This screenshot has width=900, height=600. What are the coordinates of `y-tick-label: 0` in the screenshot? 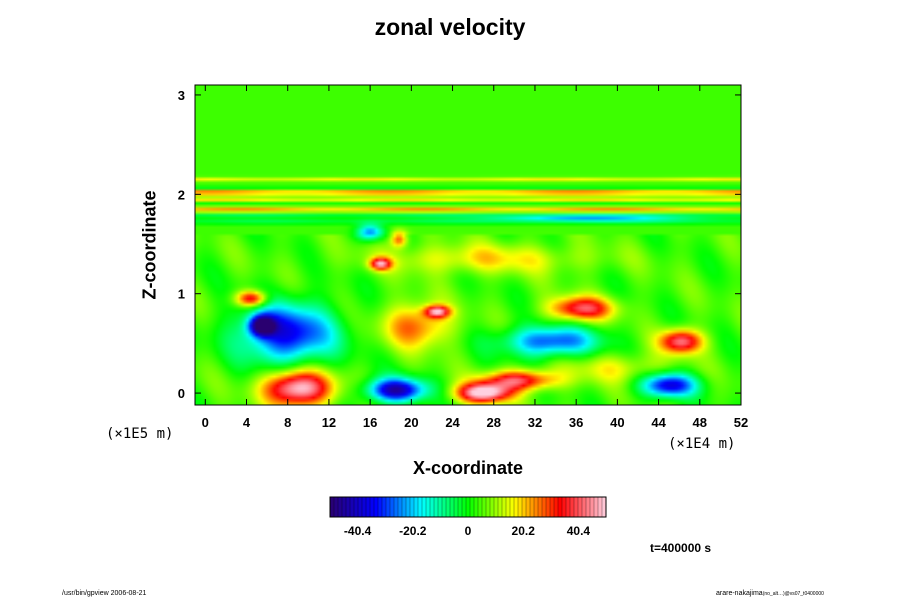 It's located at (181, 393).